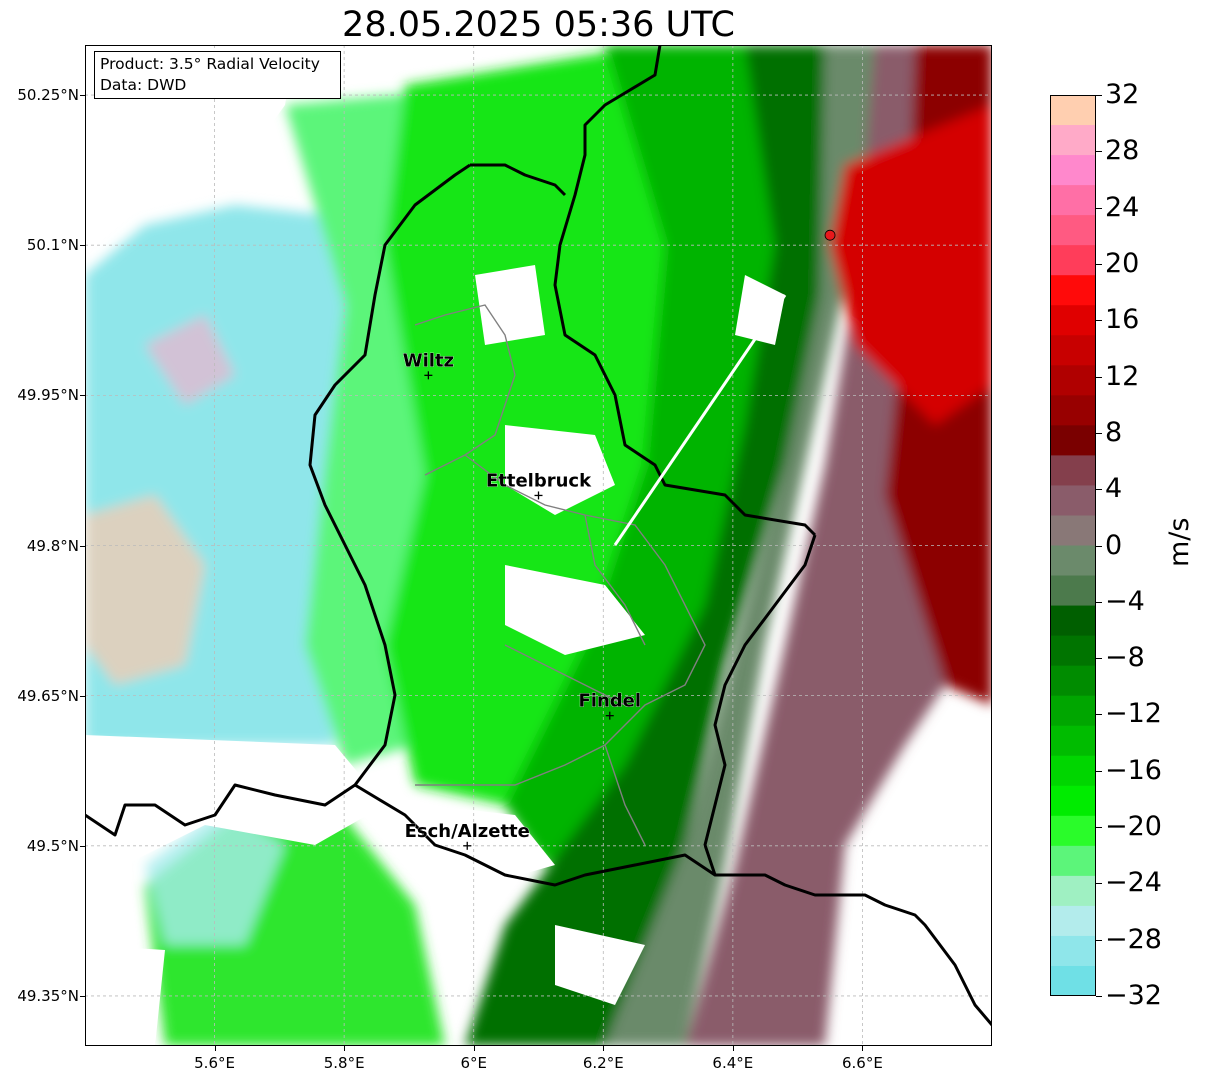 Image resolution: width=1207 pixels, height=1081 pixels. I want to click on colorbar-tick-label: 24, so click(1122, 207).